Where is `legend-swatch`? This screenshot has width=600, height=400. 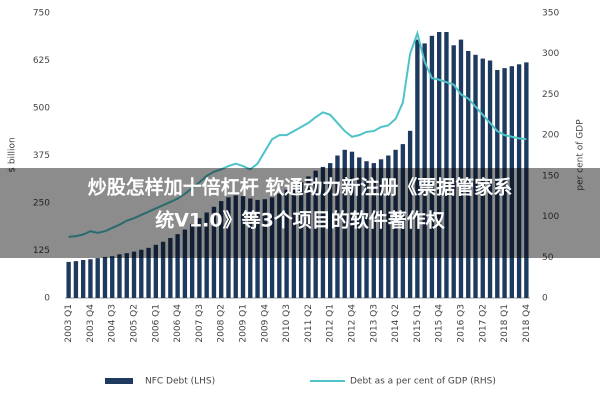
legend-swatch is located at coordinates (119, 381).